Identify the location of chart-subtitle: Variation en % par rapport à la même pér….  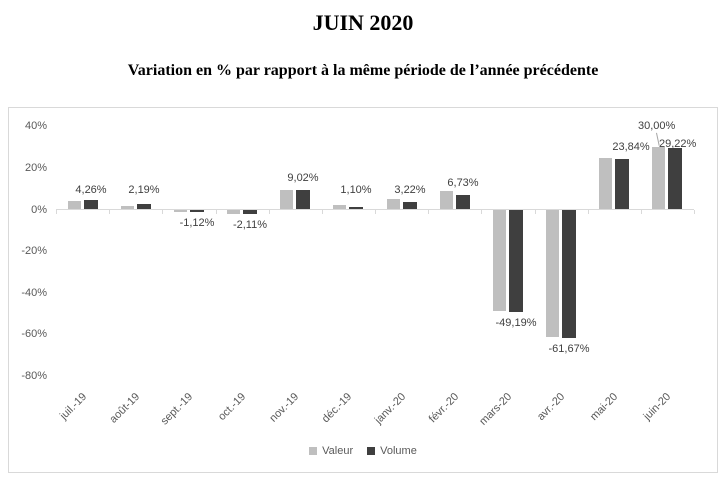
(363, 70).